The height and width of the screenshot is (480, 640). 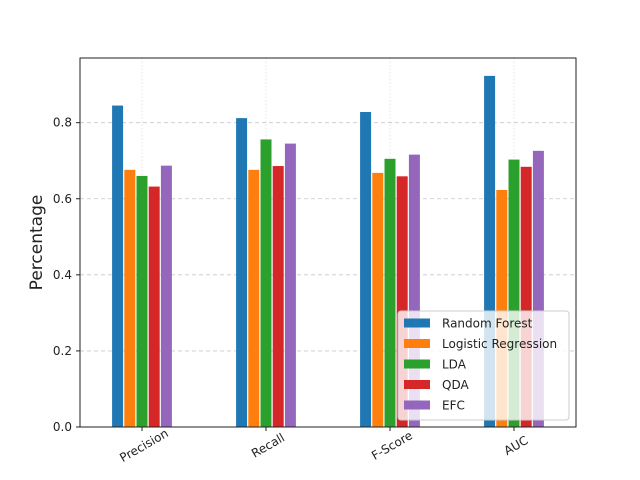 I want to click on legend-label: Random Forest, so click(x=487, y=324).